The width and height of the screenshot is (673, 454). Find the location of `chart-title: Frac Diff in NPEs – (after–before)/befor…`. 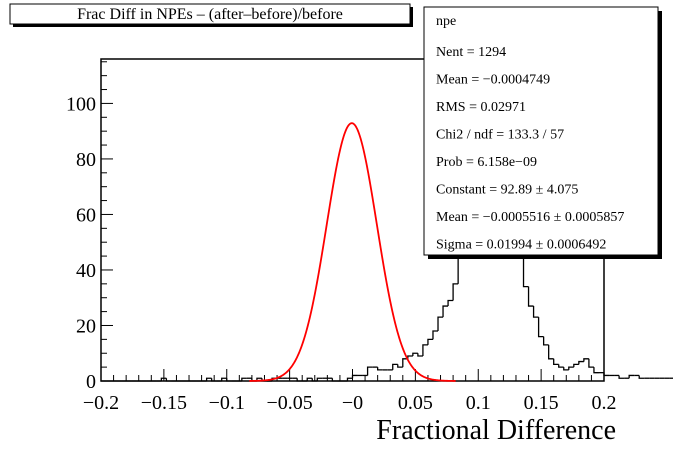

chart-title: Frac Diff in NPEs – (after–before)/befor… is located at coordinates (210, 14).